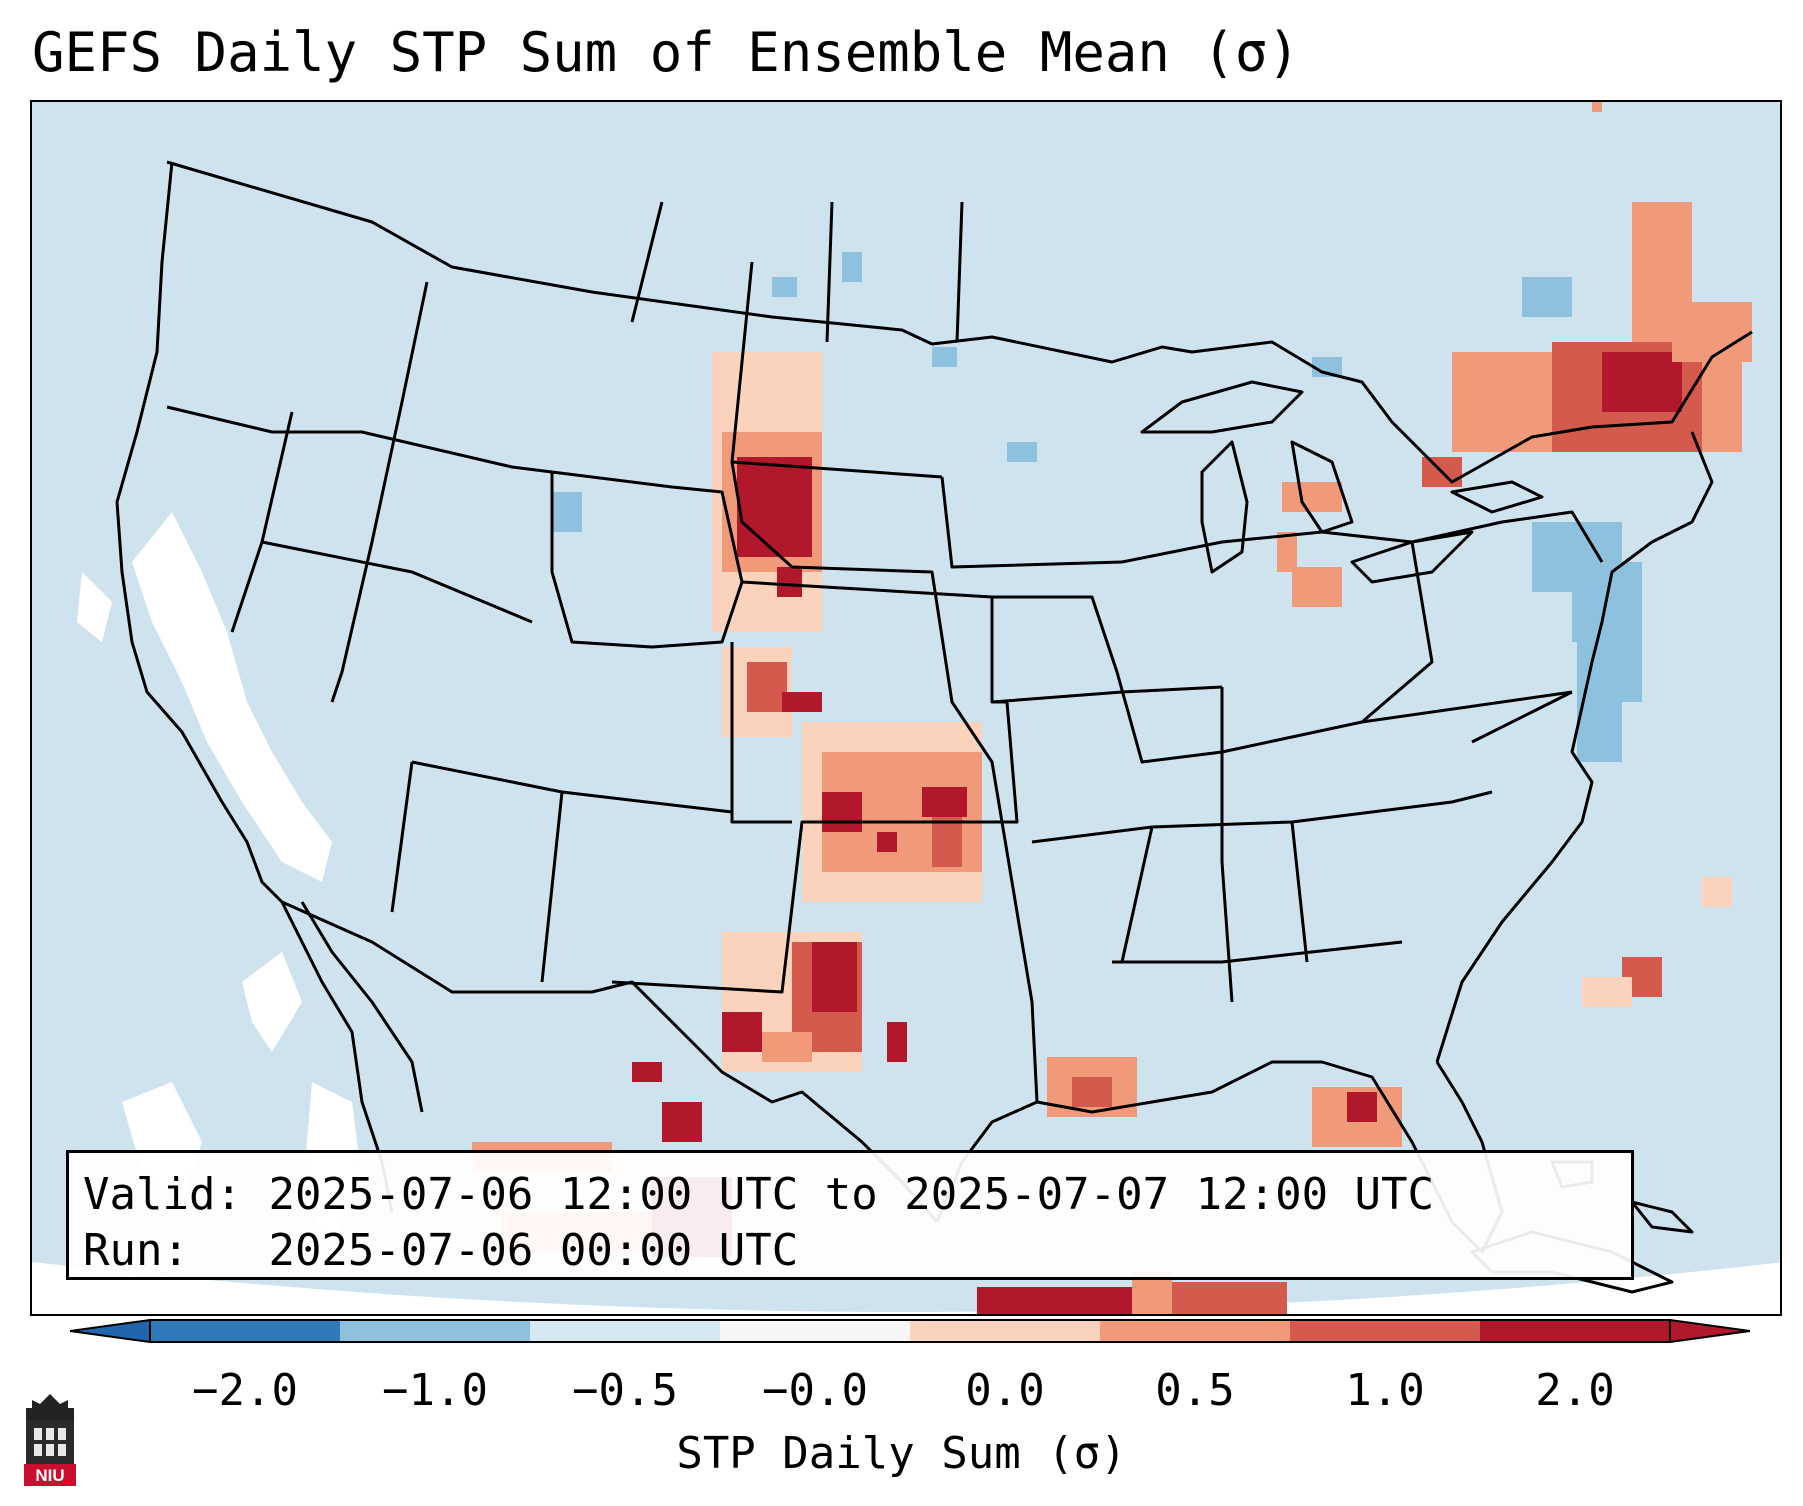 This screenshot has width=1803, height=1506. What do you see at coordinates (1575, 1390) in the screenshot?
I see `colorbar-tick-label: 2.0` at bounding box center [1575, 1390].